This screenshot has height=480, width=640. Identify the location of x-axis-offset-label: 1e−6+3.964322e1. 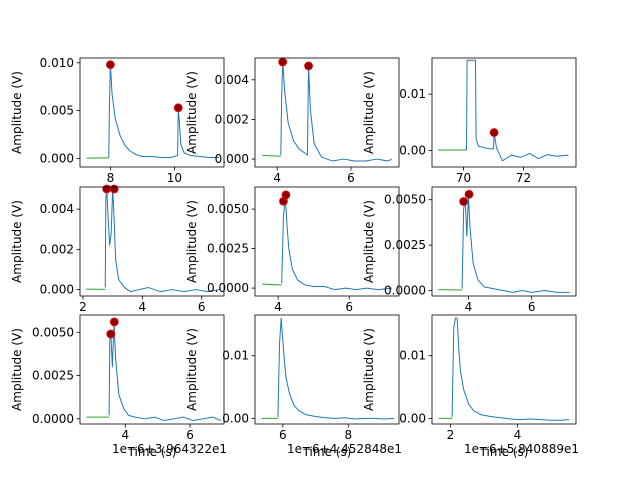
(169, 449).